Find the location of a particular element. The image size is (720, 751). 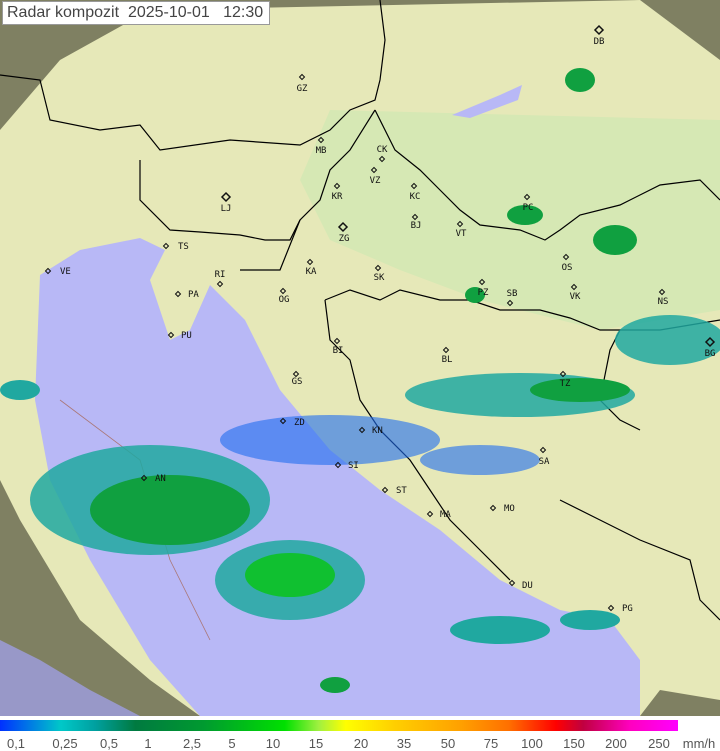

legend-label: 150 is located at coordinates (574, 743).